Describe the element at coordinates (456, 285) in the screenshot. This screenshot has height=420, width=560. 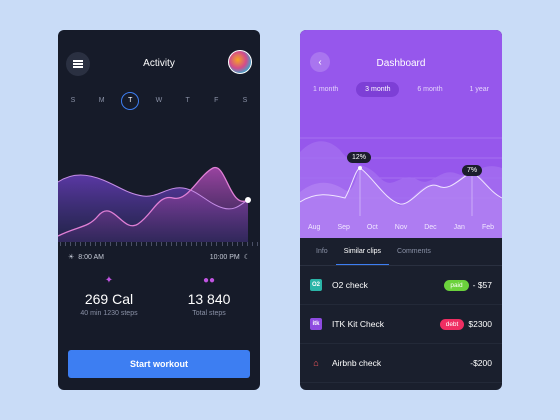
I see `status-badge: paid` at that location.